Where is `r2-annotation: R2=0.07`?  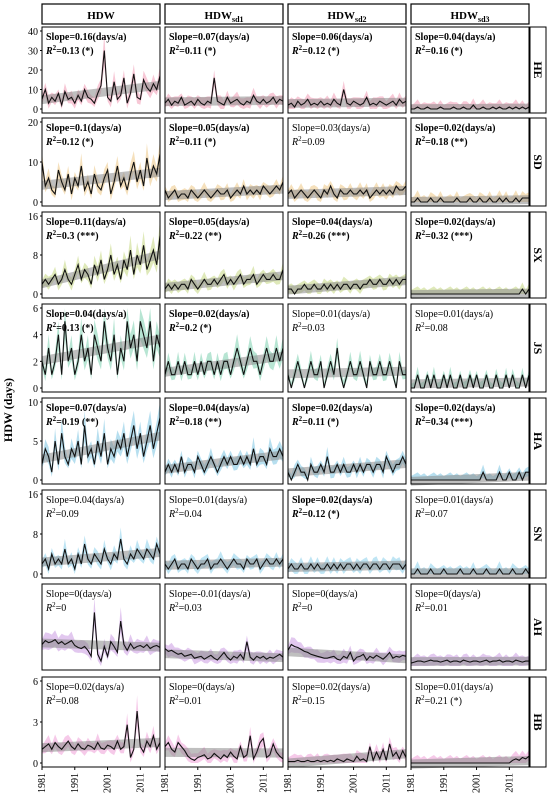
r2-annotation: R2=0.07 is located at coordinates (431, 513).